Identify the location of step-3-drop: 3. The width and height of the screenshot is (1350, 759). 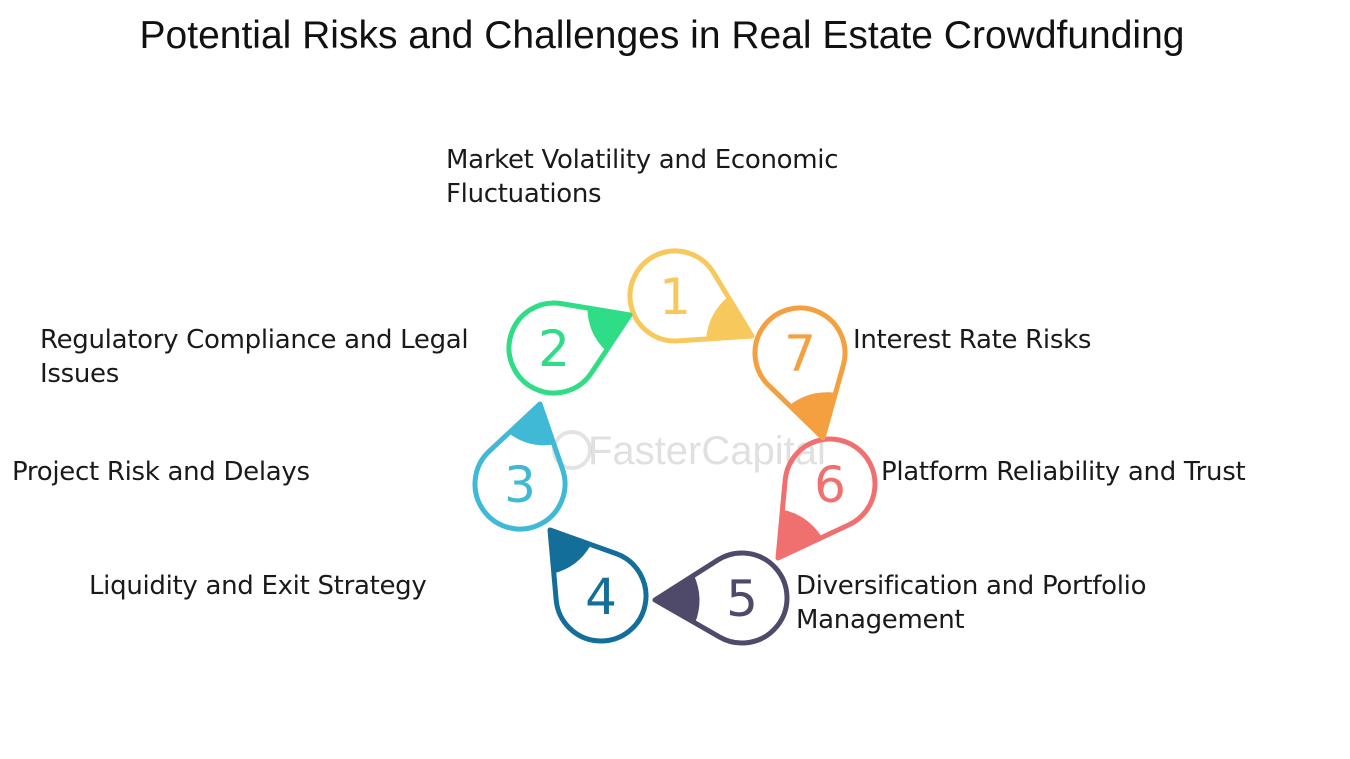
(520, 466).